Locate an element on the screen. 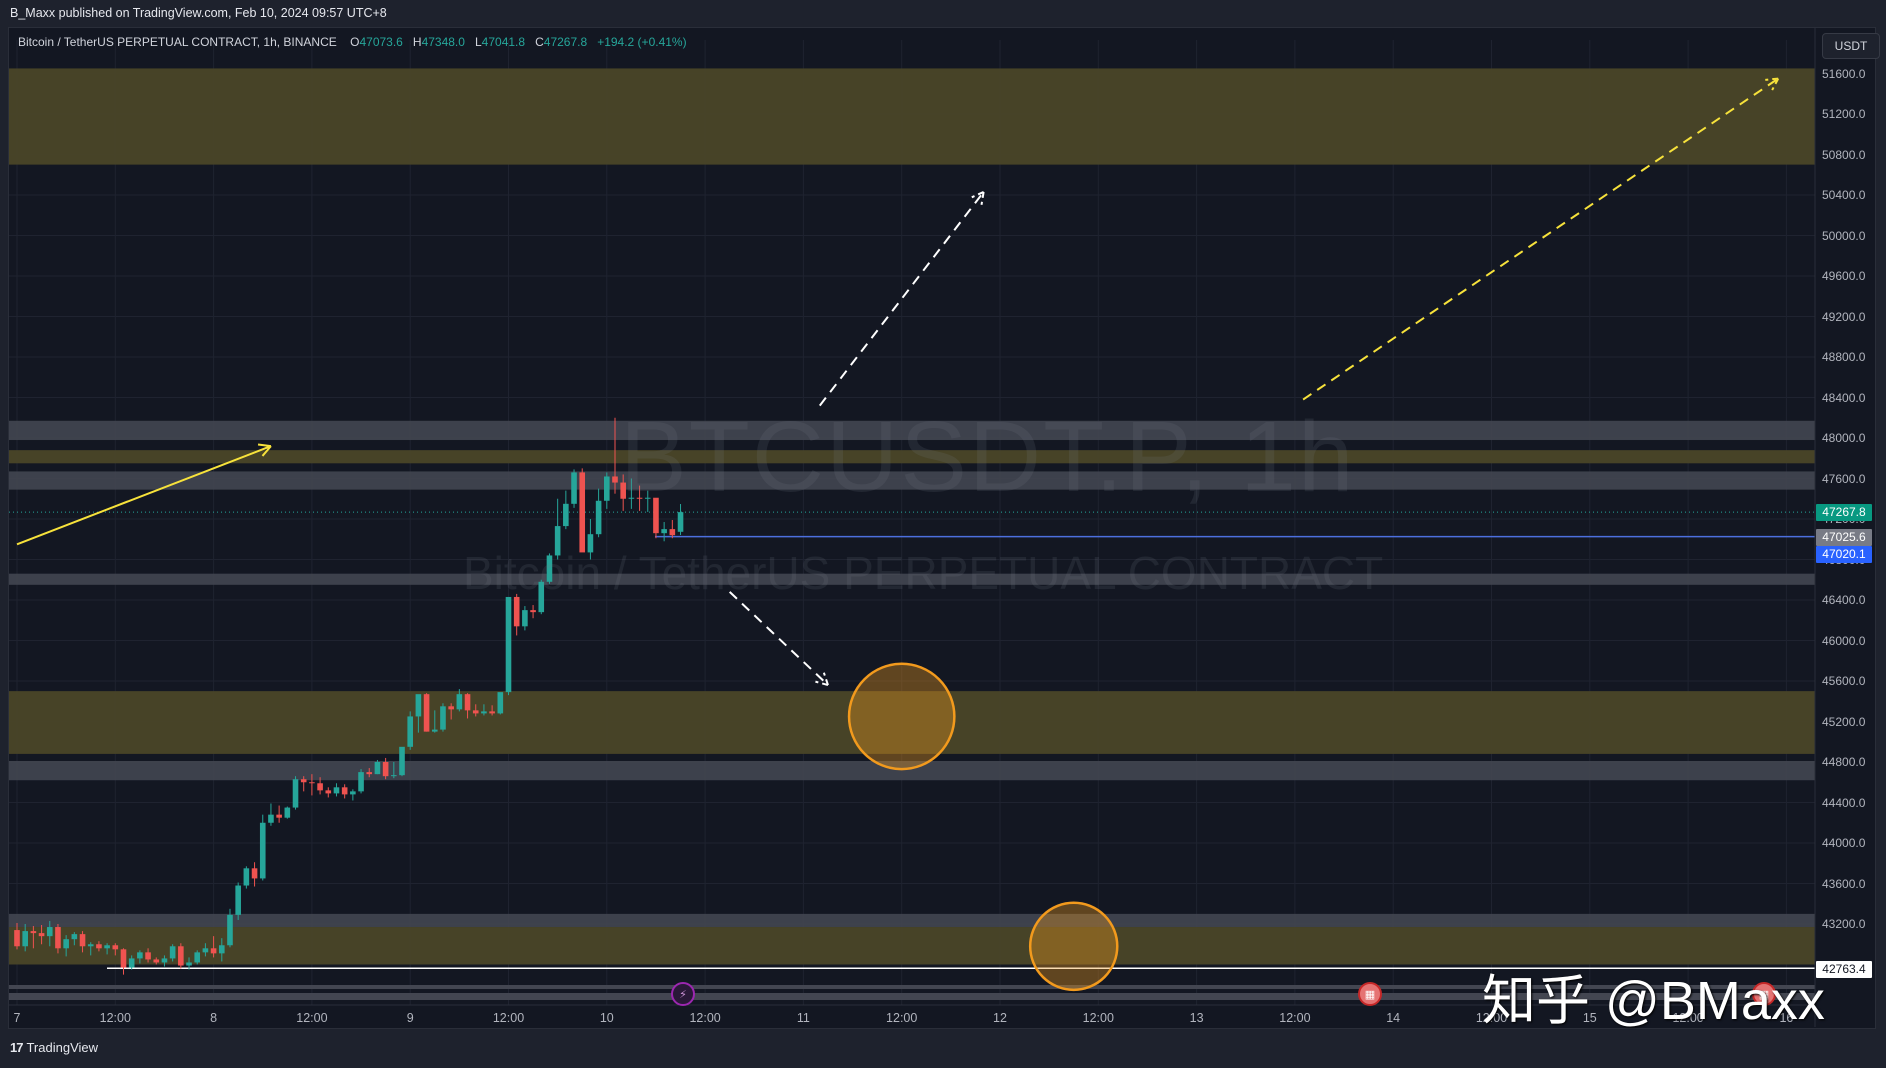  time-axis-label: 16 is located at coordinates (1786, 1018).